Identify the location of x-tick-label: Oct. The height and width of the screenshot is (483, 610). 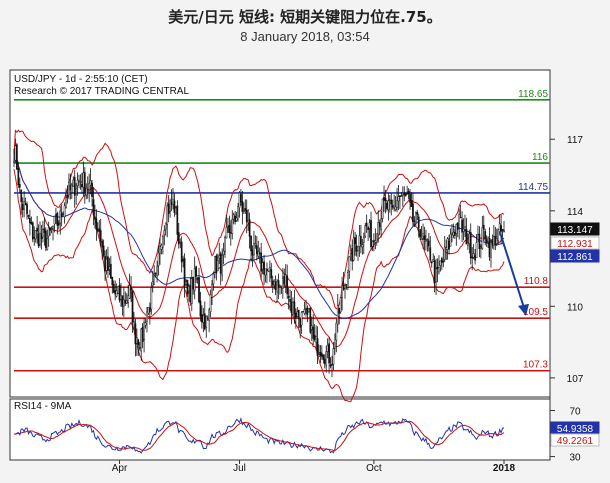
(374, 468).